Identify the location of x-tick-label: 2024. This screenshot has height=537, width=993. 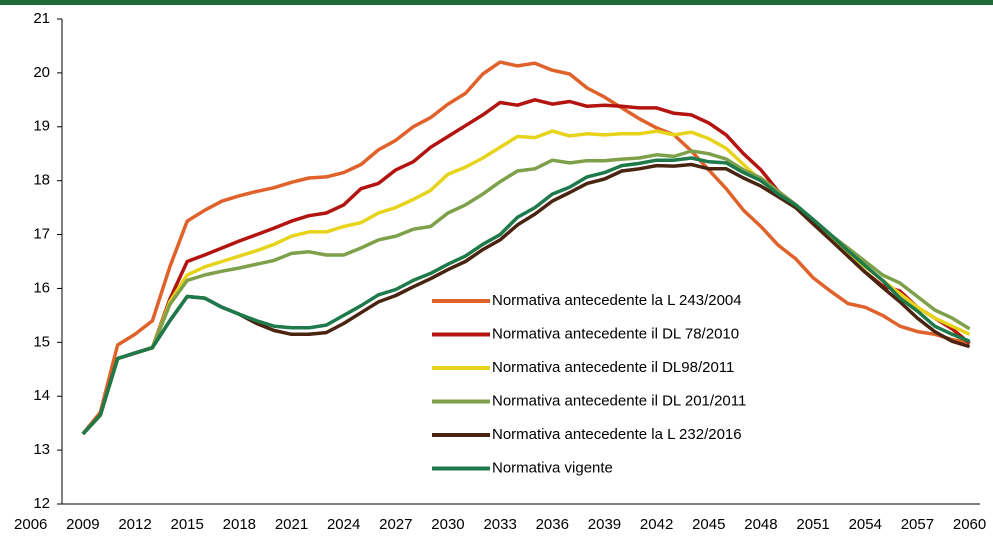
(343, 524).